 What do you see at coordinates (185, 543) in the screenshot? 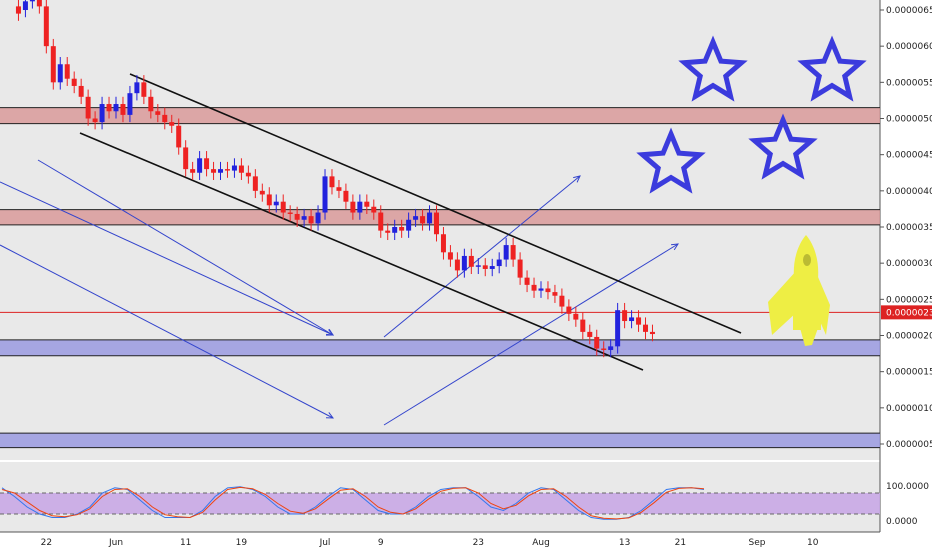
I see `date-label-2: 11` at bounding box center [185, 543].